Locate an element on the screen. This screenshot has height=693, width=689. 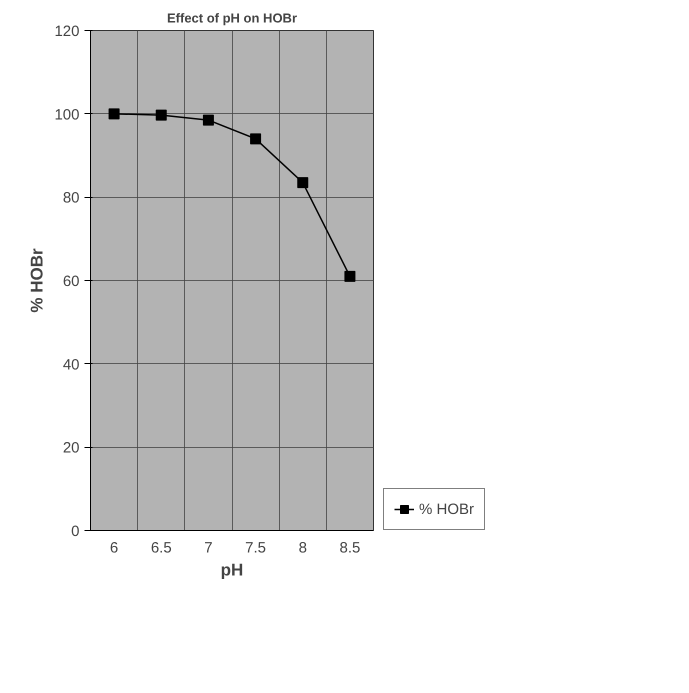
y-tick-label: 20 is located at coordinates (71, 448).